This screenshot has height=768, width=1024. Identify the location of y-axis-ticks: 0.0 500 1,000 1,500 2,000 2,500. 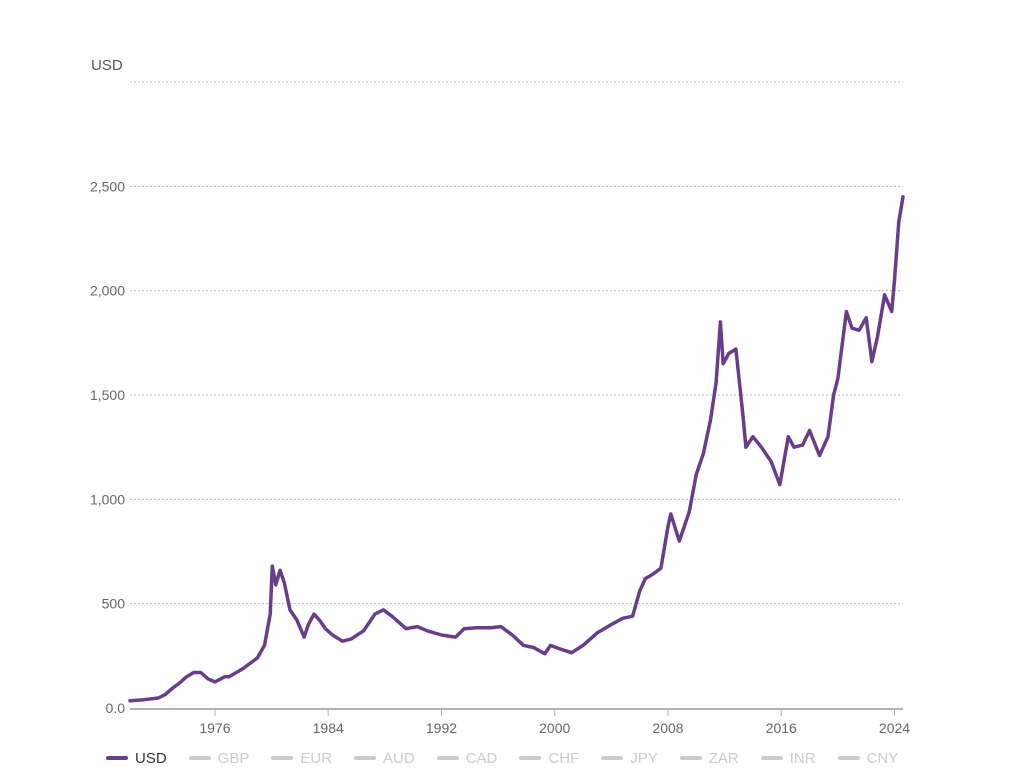
(107, 447).